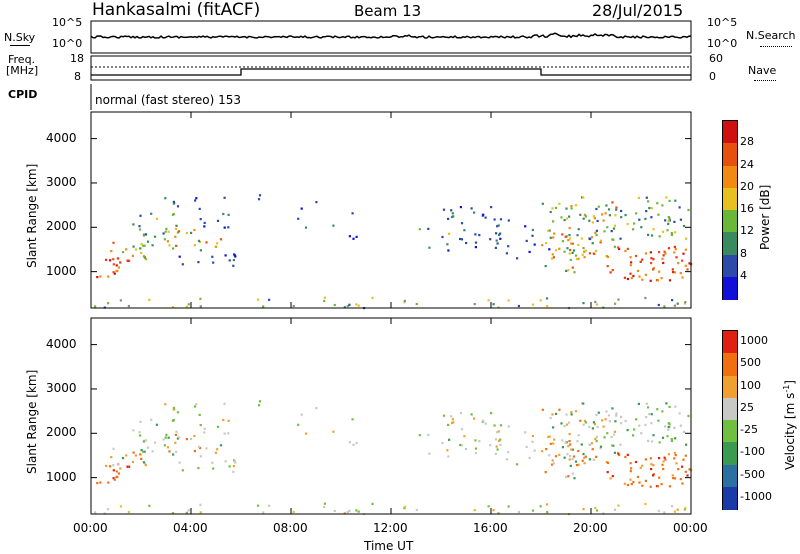  Describe the element at coordinates (190, 528) in the screenshot. I see `x-tick-label: 04:00` at that location.